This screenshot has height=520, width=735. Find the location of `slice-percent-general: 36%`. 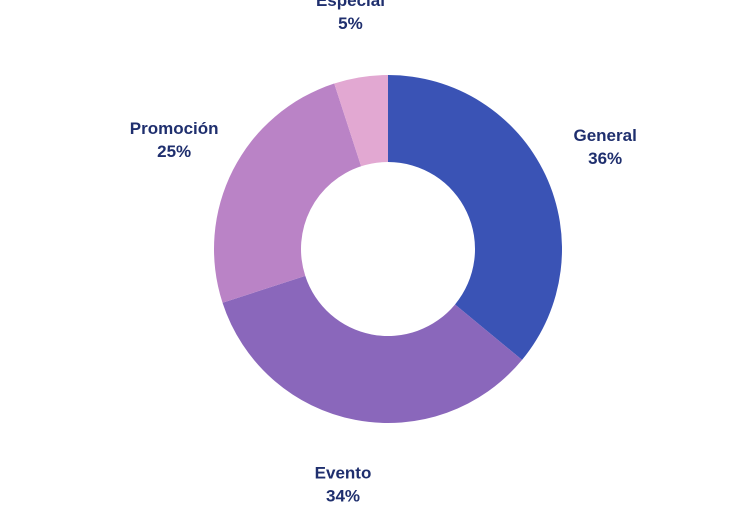

slice-percent-general: 36% is located at coordinates (605, 158).